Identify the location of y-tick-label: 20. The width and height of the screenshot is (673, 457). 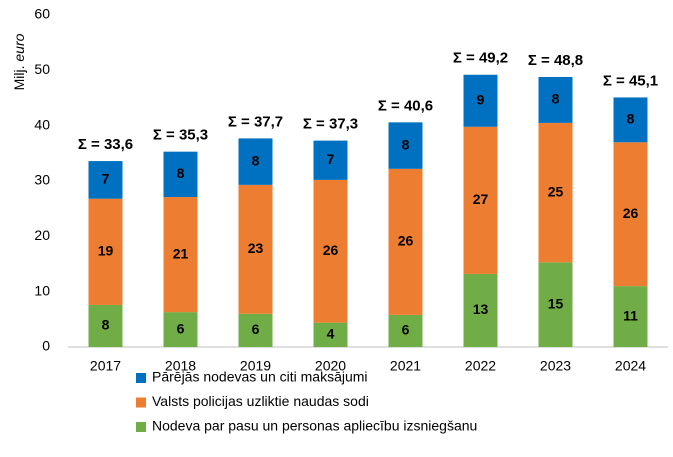
(42, 235).